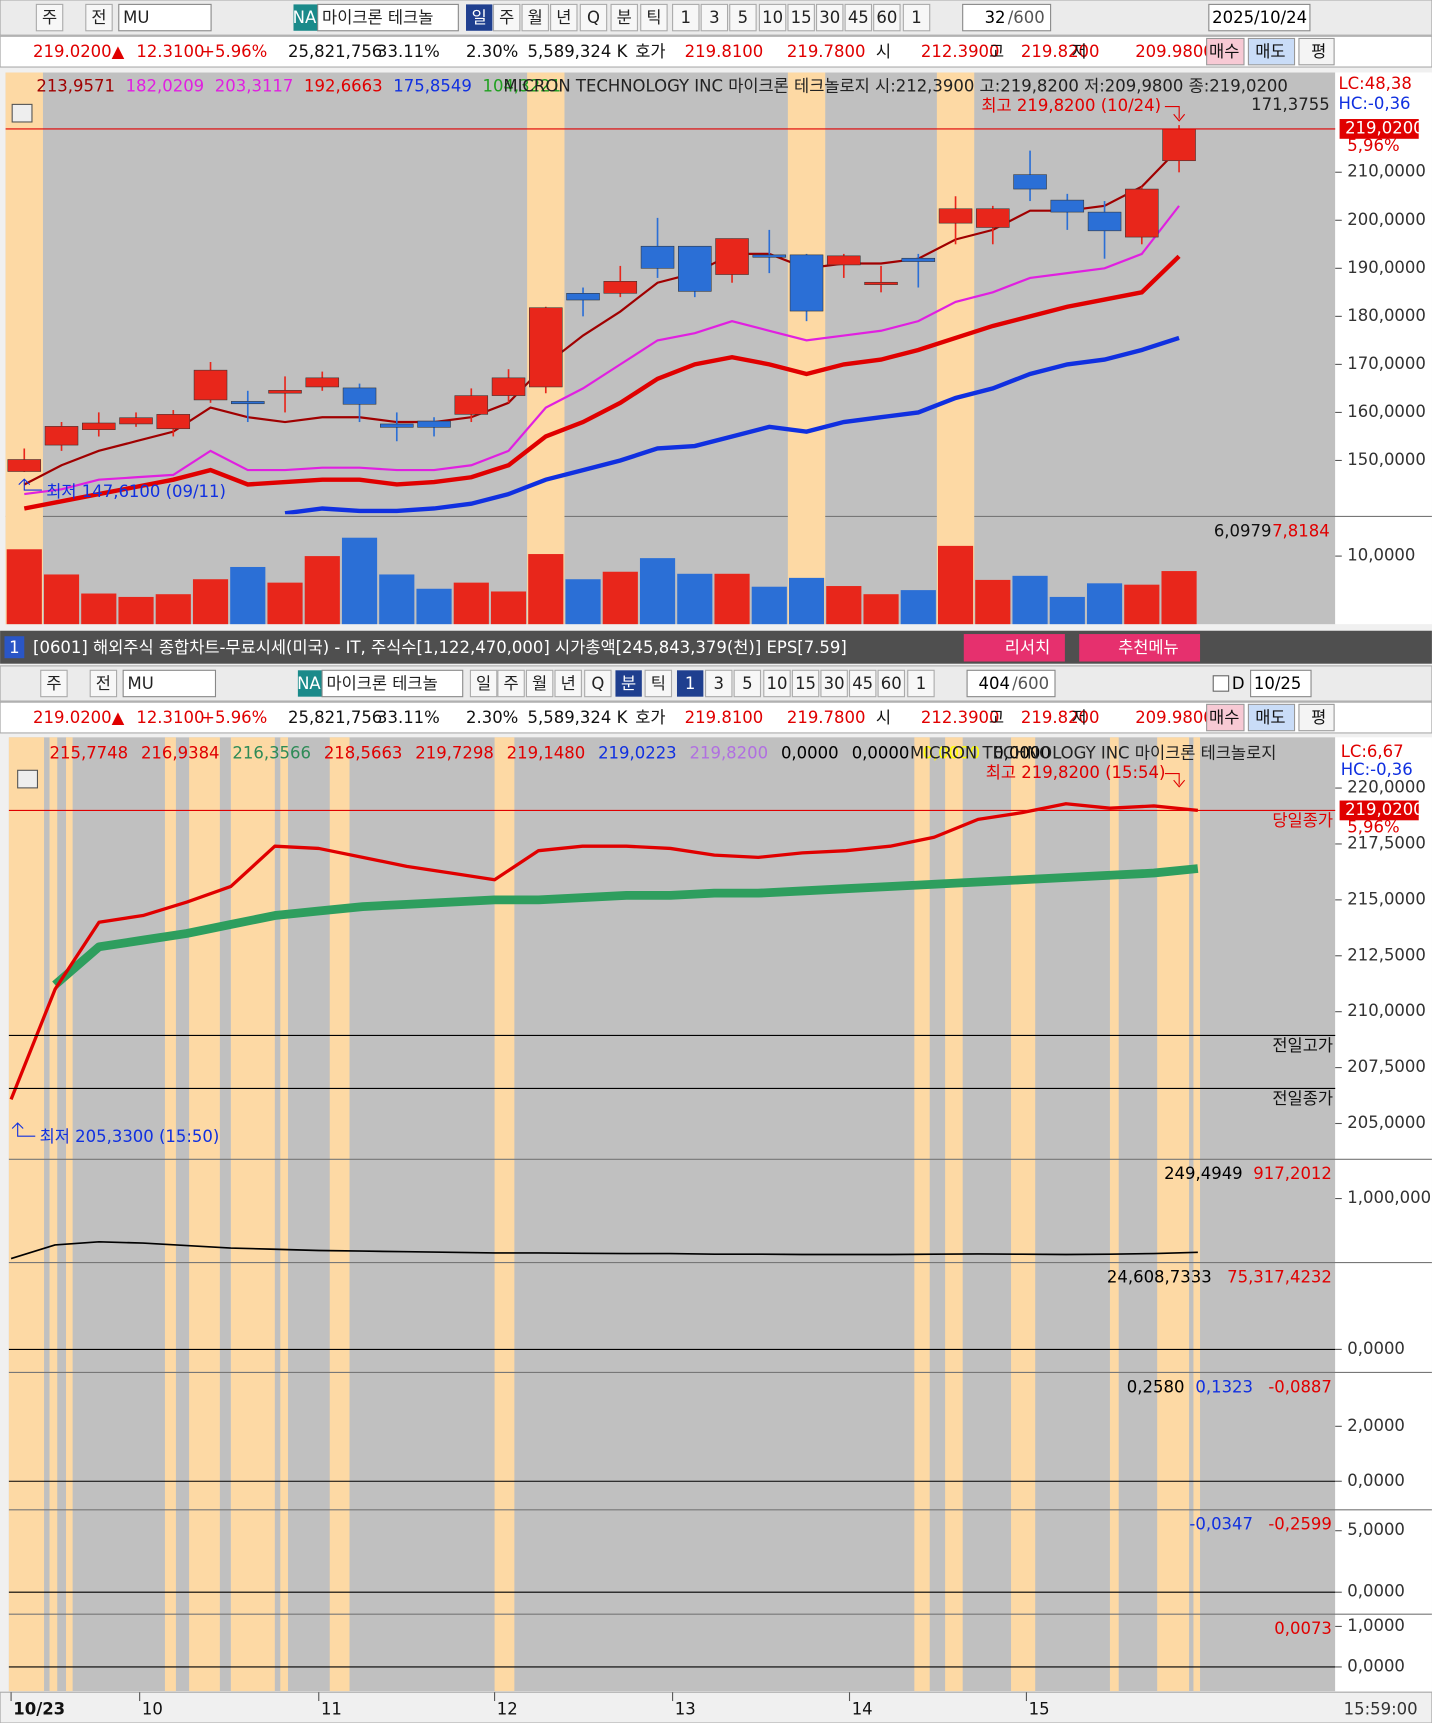 The image size is (1432, 1723). I want to click on menu-button, so click(1140, 648).